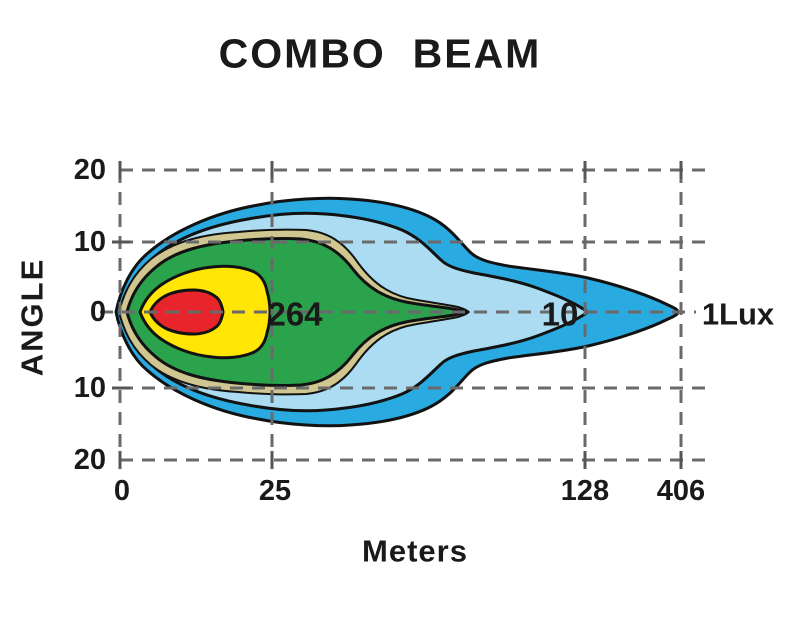 This screenshot has height=632, width=800. I want to click on x-tick-0m: 0, so click(122, 491).